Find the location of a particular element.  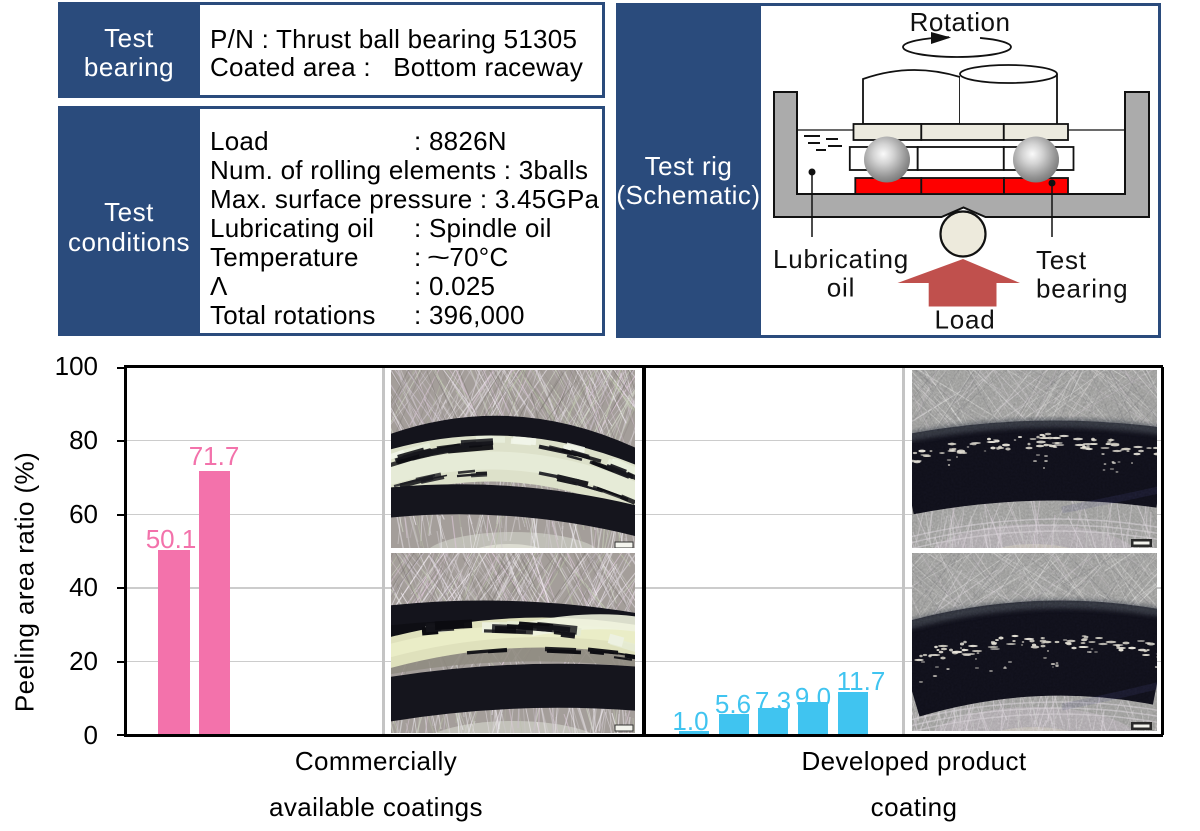

svg-text: Test is located at coordinates (1061, 260).